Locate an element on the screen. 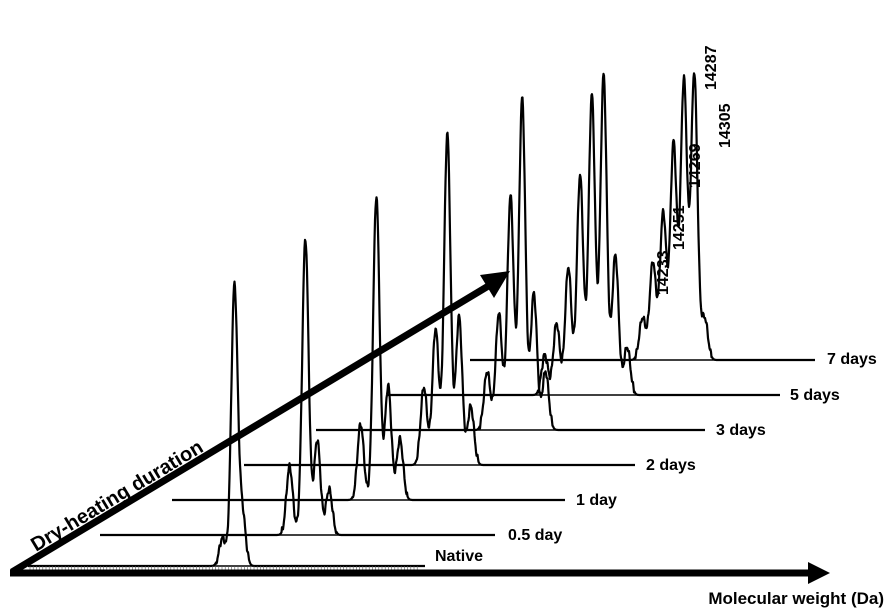 Image resolution: width=896 pixels, height=612 pixels. peak-label-14305: 14305 is located at coordinates (725, 125).